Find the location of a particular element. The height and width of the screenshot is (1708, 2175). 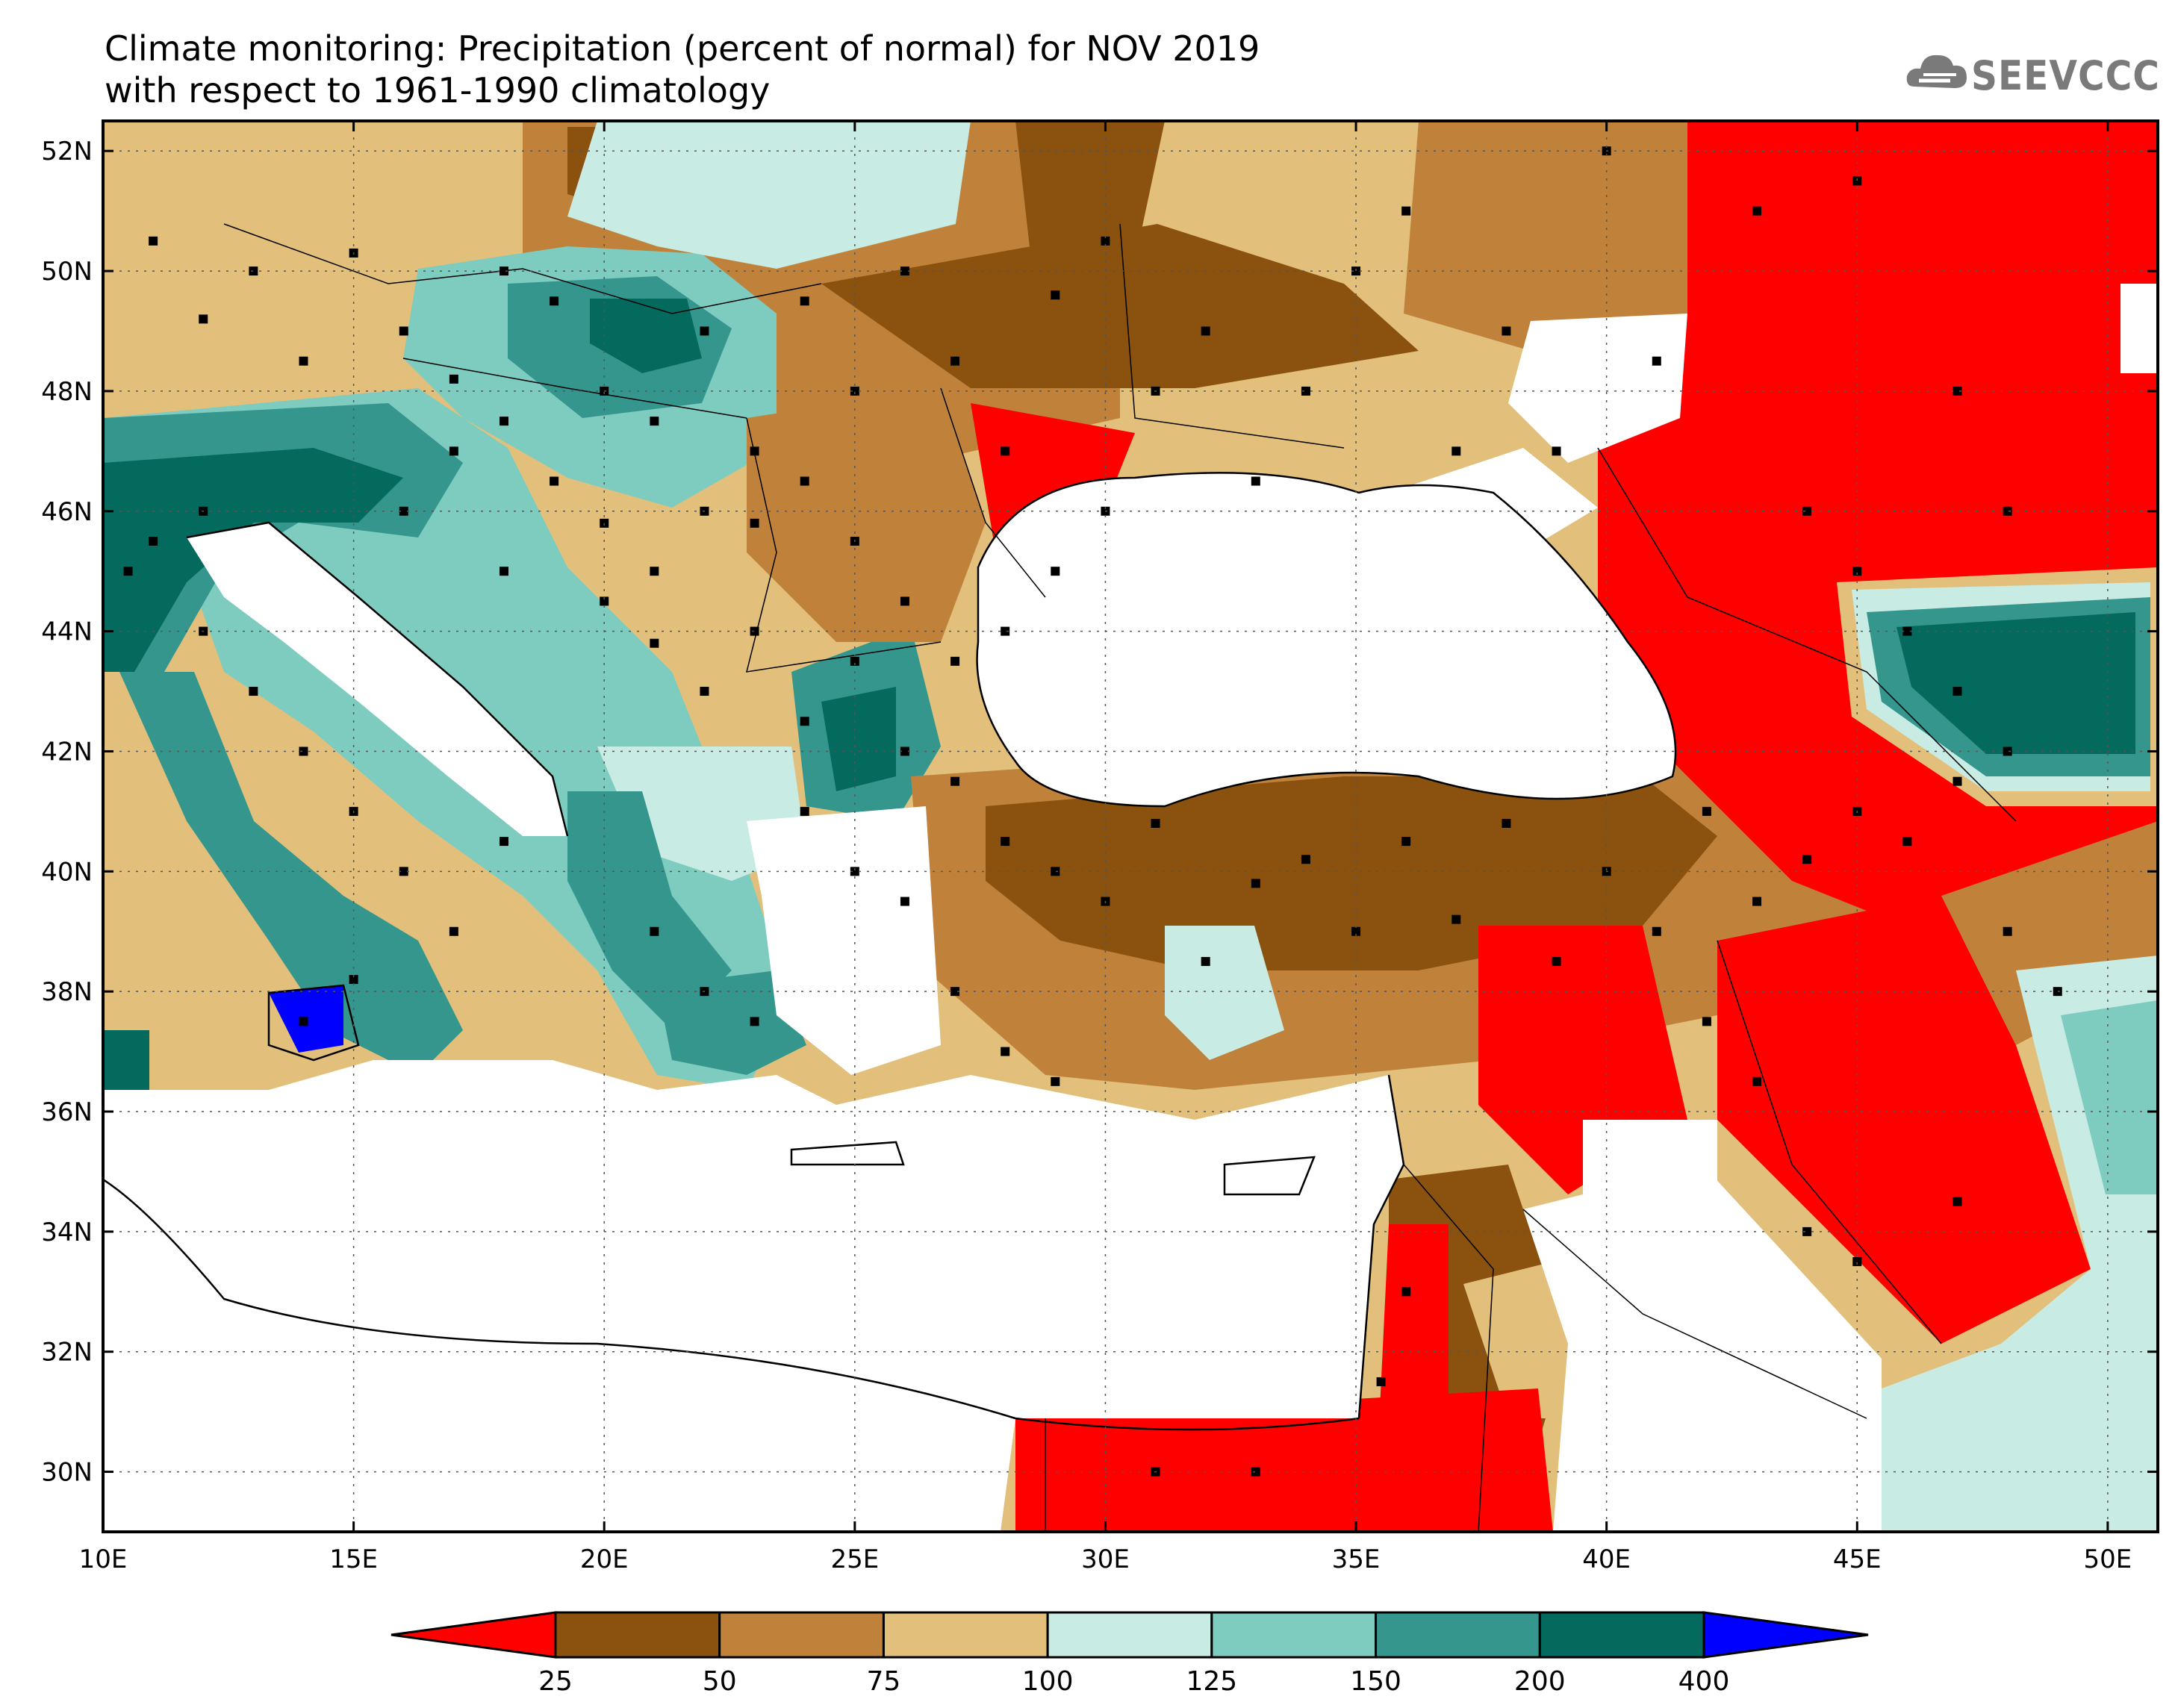

y-tick-label: 34N is located at coordinates (67, 1232).